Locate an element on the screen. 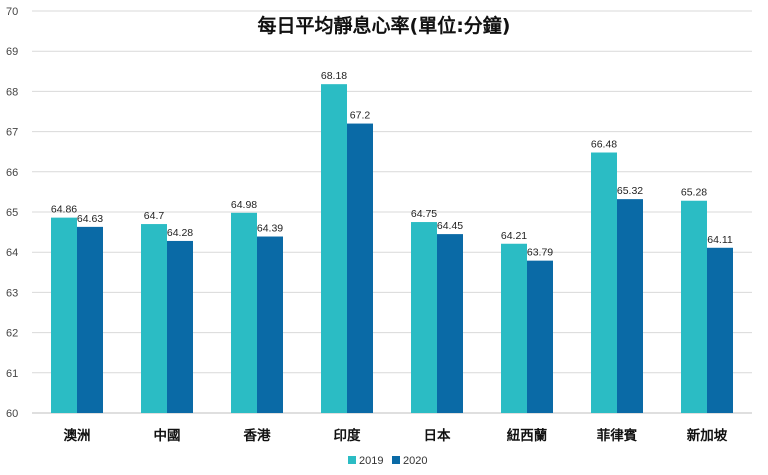  x-tick-label: 印度 is located at coordinates (347, 435).